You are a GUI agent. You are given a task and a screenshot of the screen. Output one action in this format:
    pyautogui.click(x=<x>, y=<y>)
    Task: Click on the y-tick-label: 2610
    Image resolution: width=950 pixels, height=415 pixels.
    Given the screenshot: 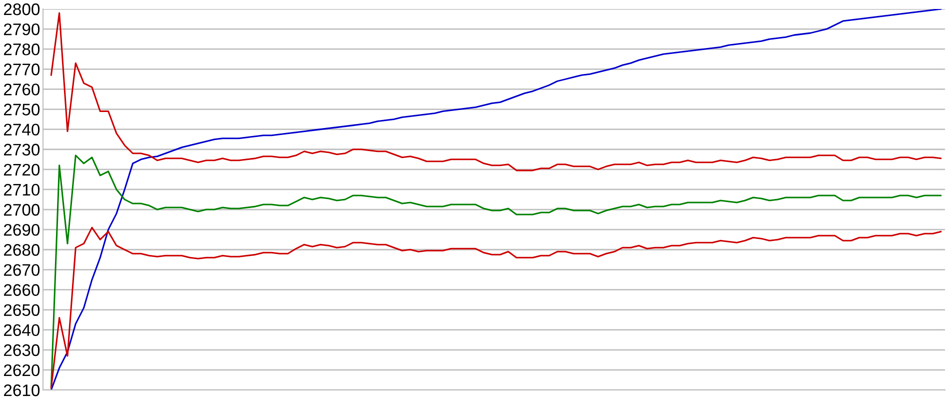 What is the action you would take?
    pyautogui.click(x=22, y=390)
    